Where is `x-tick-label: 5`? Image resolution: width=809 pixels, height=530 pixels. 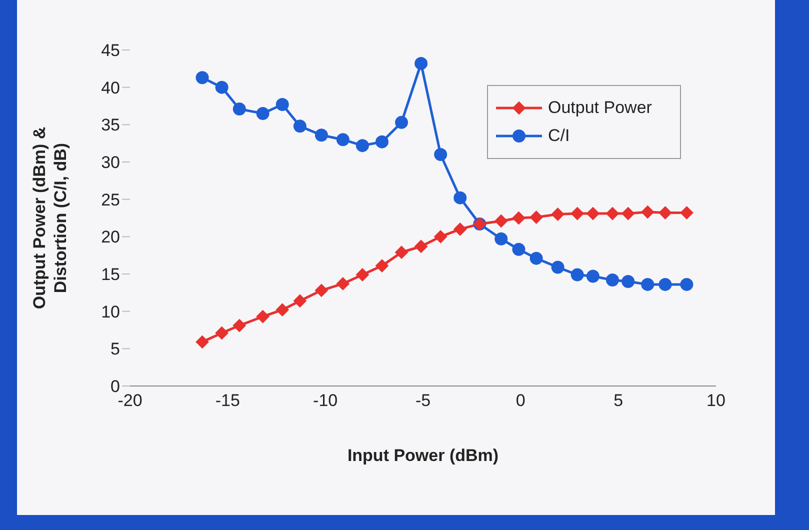 x-tick-label: 5 is located at coordinates (619, 400).